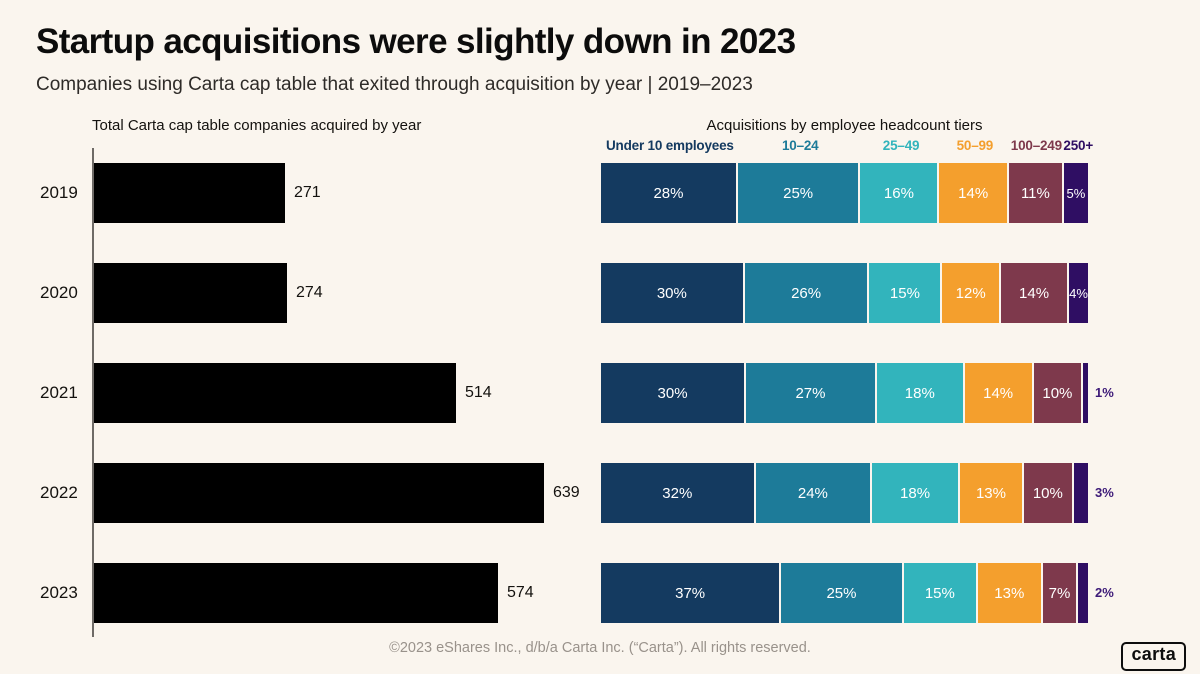 This screenshot has width=1200, height=674. I want to click on year-label: 2022, so click(59, 492).